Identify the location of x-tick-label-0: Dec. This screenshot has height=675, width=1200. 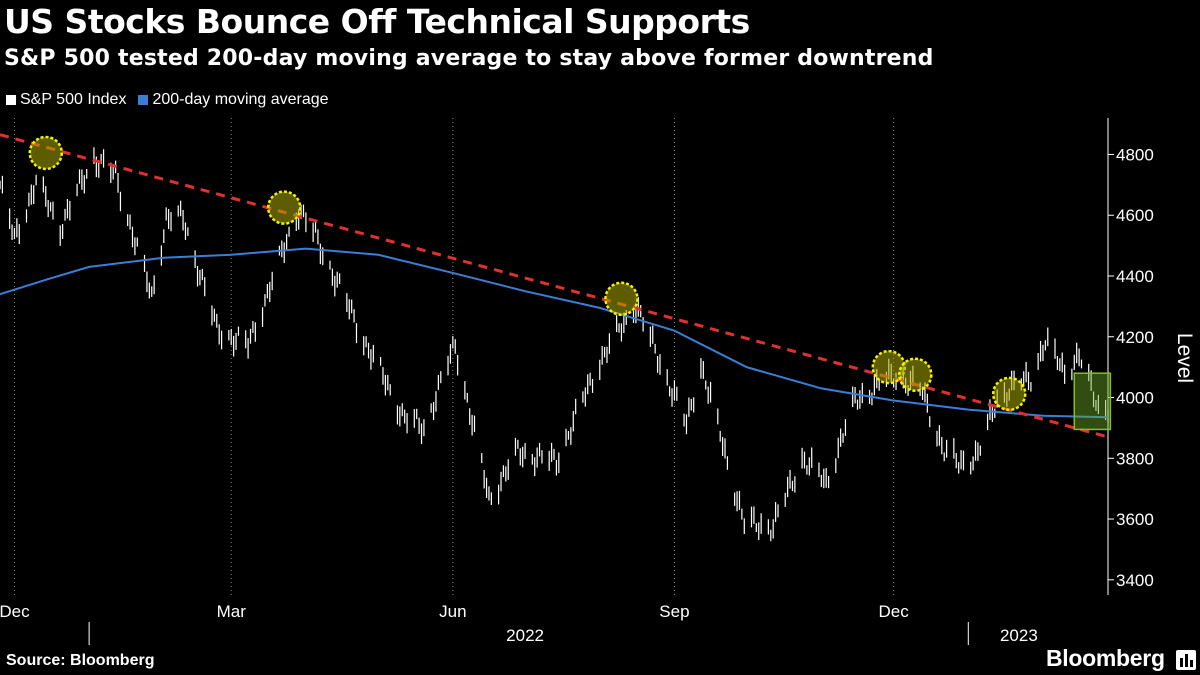
(15, 611).